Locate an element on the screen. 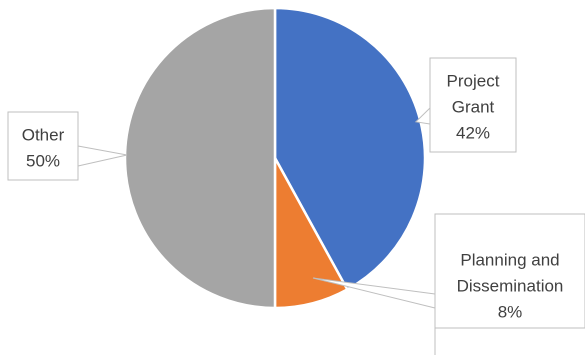 Image resolution: width=585 pixels, height=355 pixels. callout-project-grant: Project Grant 42% is located at coordinates (473, 105).